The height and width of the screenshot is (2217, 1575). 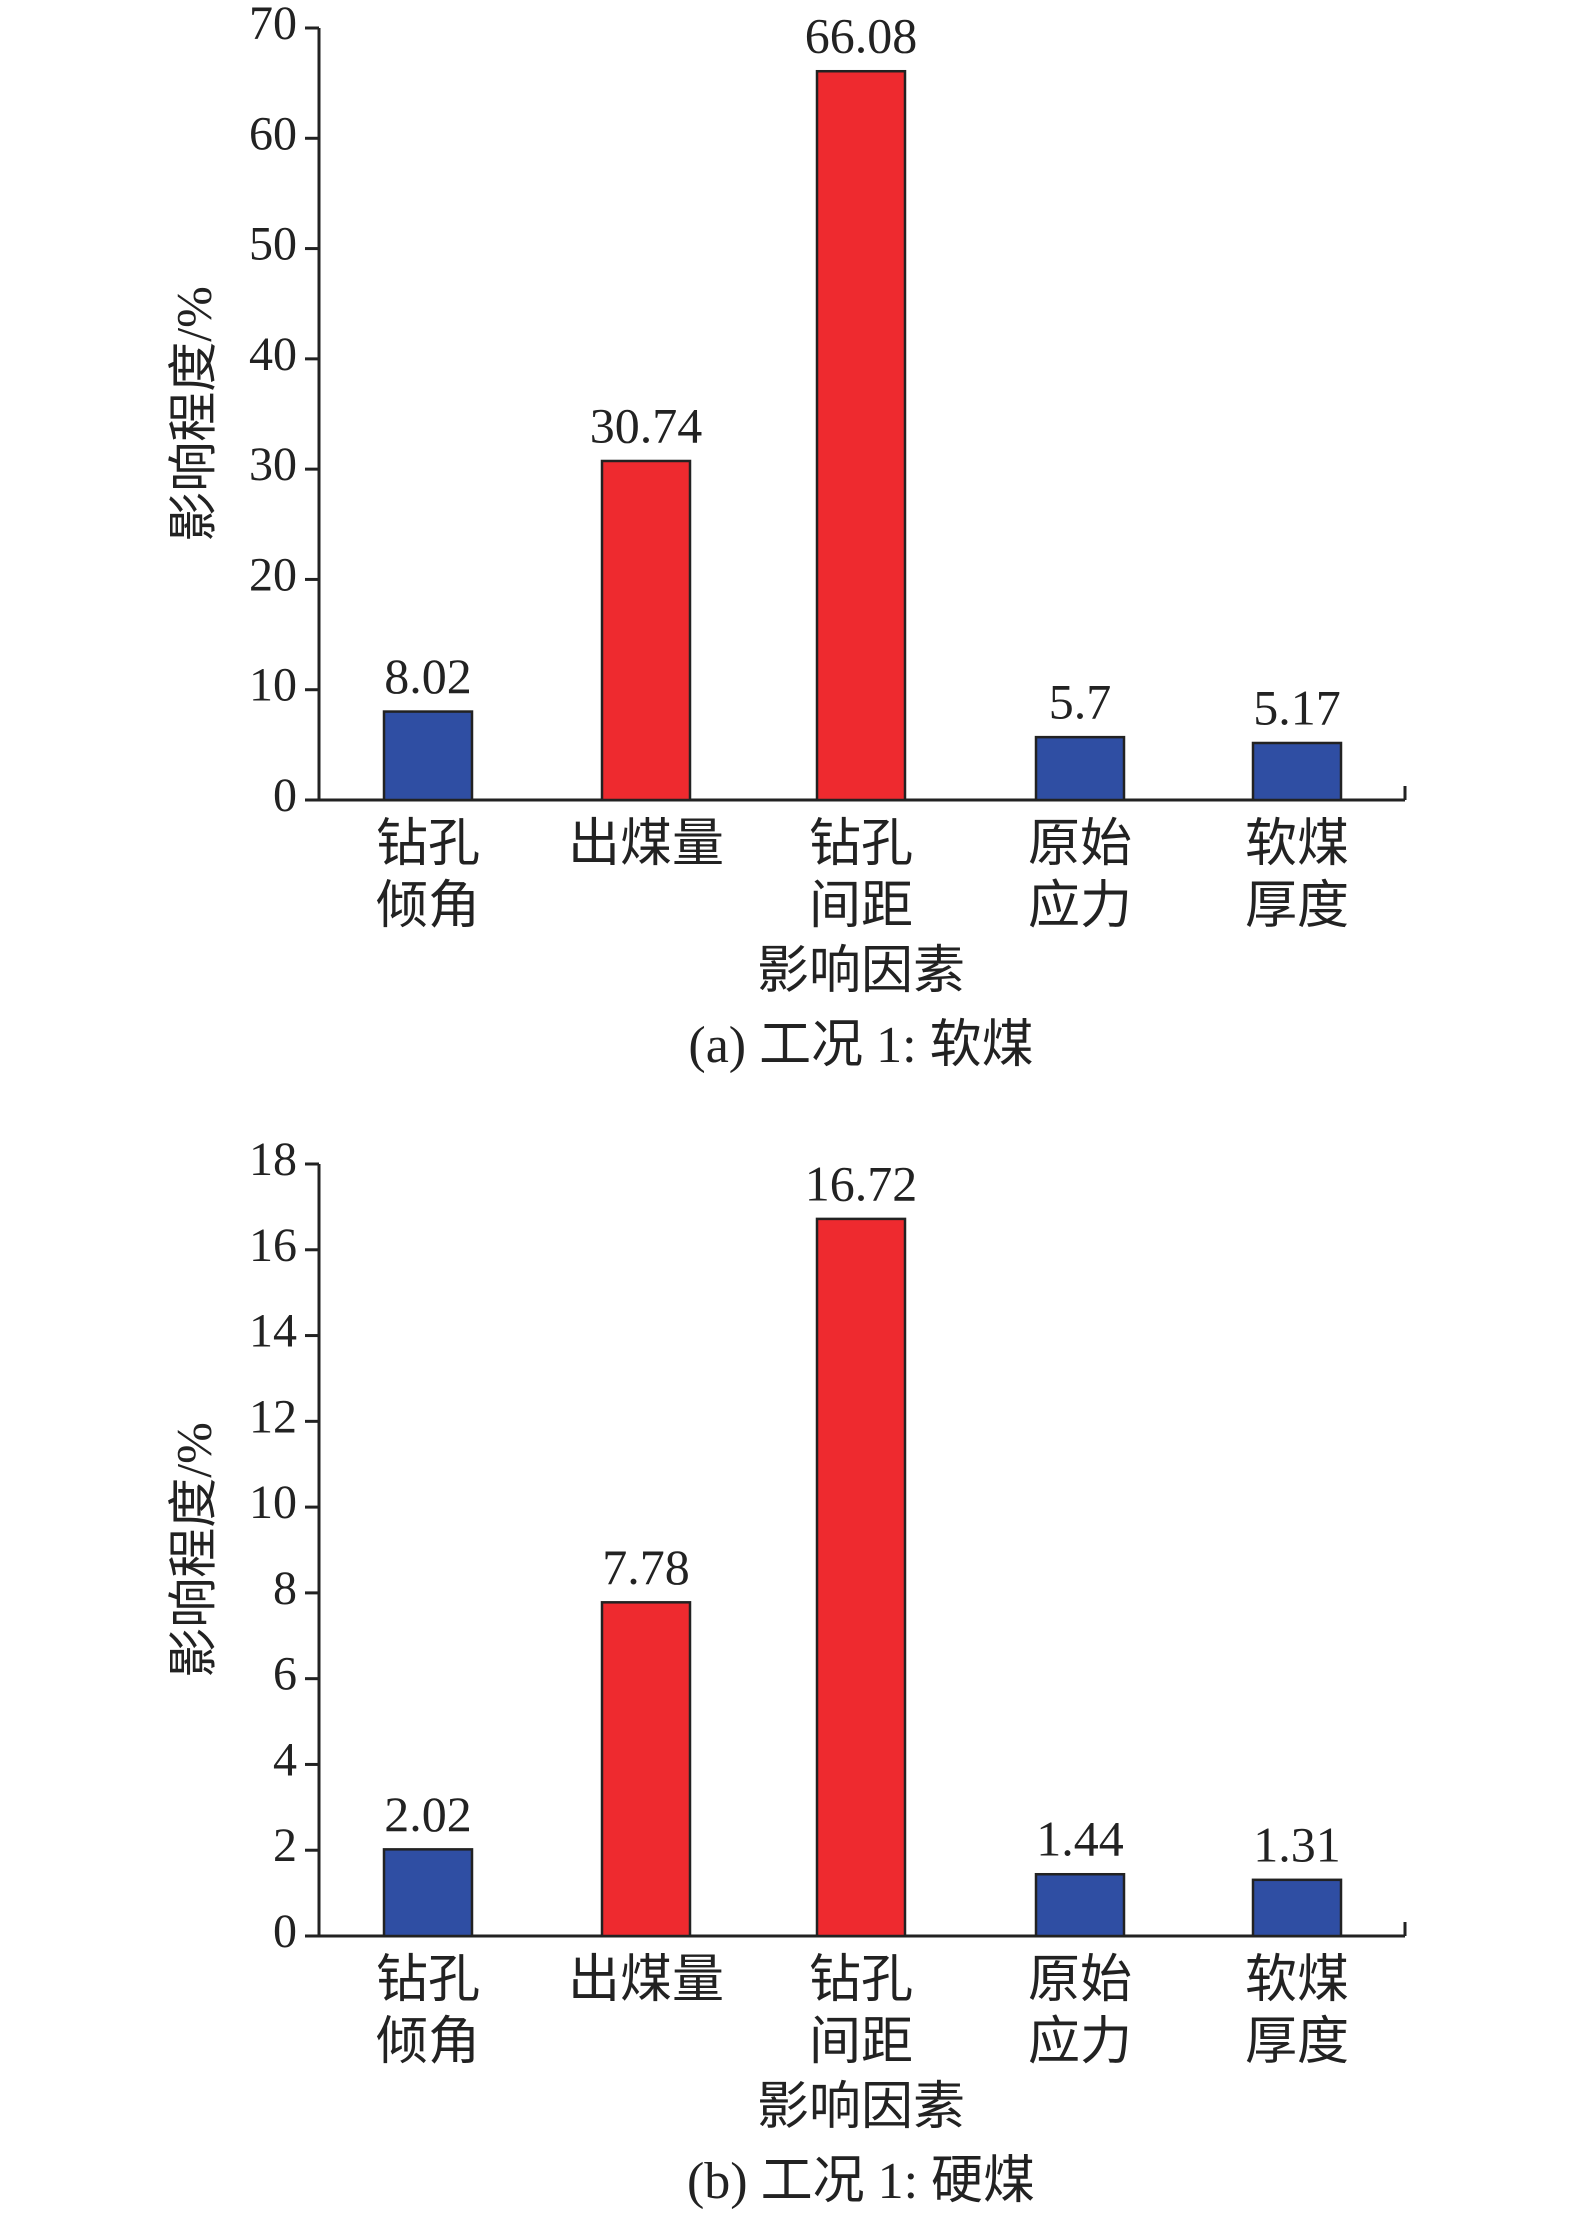 What do you see at coordinates (273, 25) in the screenshot?
I see `y-tick-label: 70` at bounding box center [273, 25].